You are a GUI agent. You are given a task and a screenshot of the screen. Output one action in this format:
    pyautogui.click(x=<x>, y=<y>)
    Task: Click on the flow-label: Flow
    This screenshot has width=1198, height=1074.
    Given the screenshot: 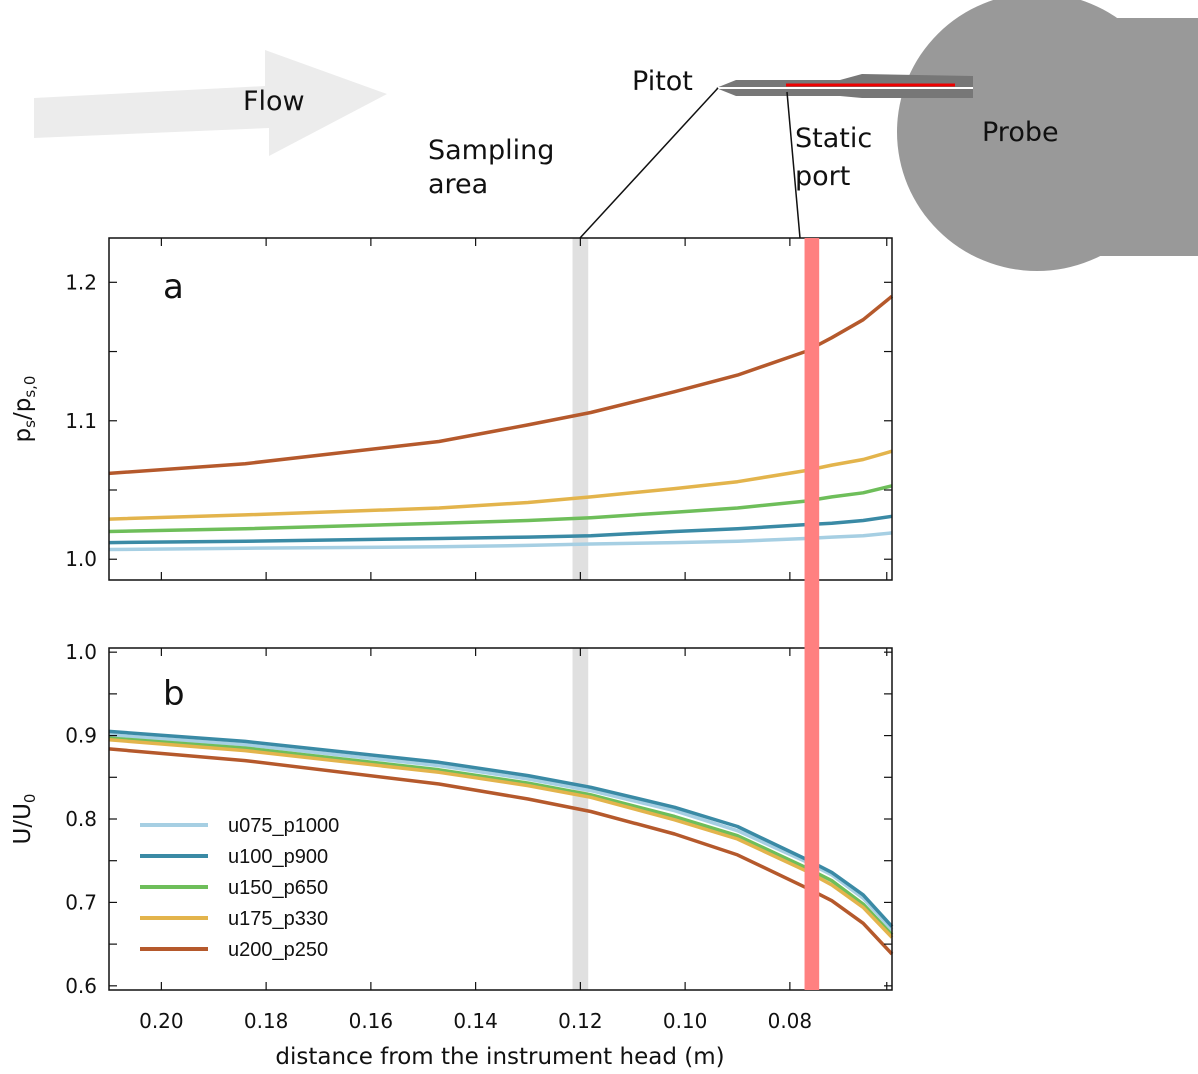 What is the action you would take?
    pyautogui.click(x=274, y=101)
    